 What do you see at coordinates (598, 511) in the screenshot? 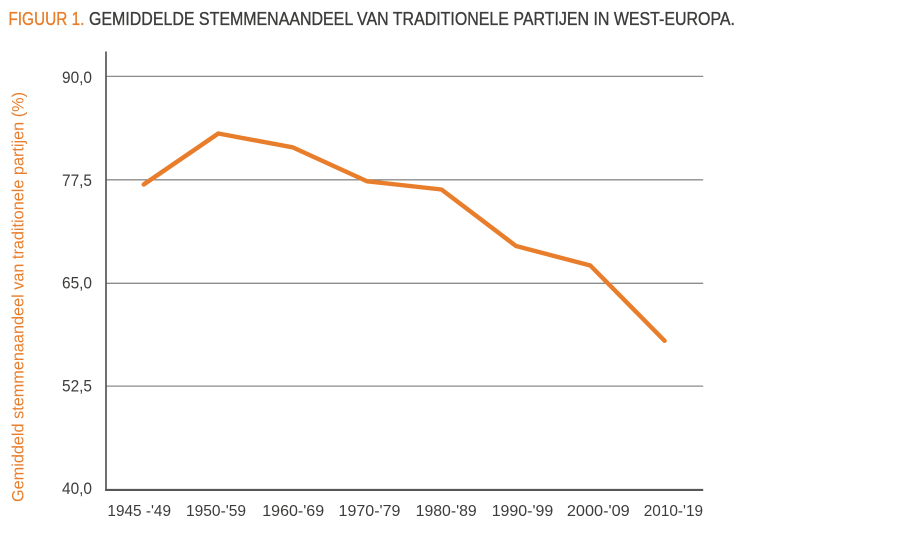
I see `svg-text: 2000-'09` at bounding box center [598, 511].